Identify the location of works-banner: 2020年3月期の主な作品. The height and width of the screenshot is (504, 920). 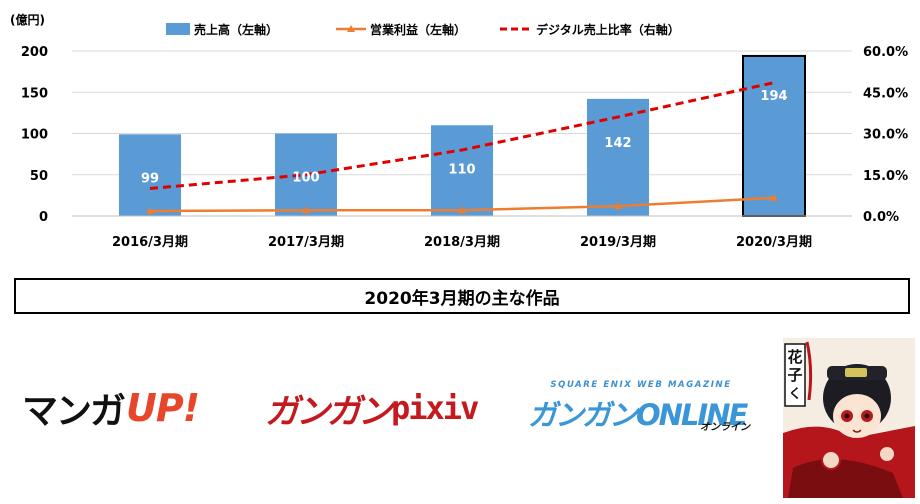
(462, 296).